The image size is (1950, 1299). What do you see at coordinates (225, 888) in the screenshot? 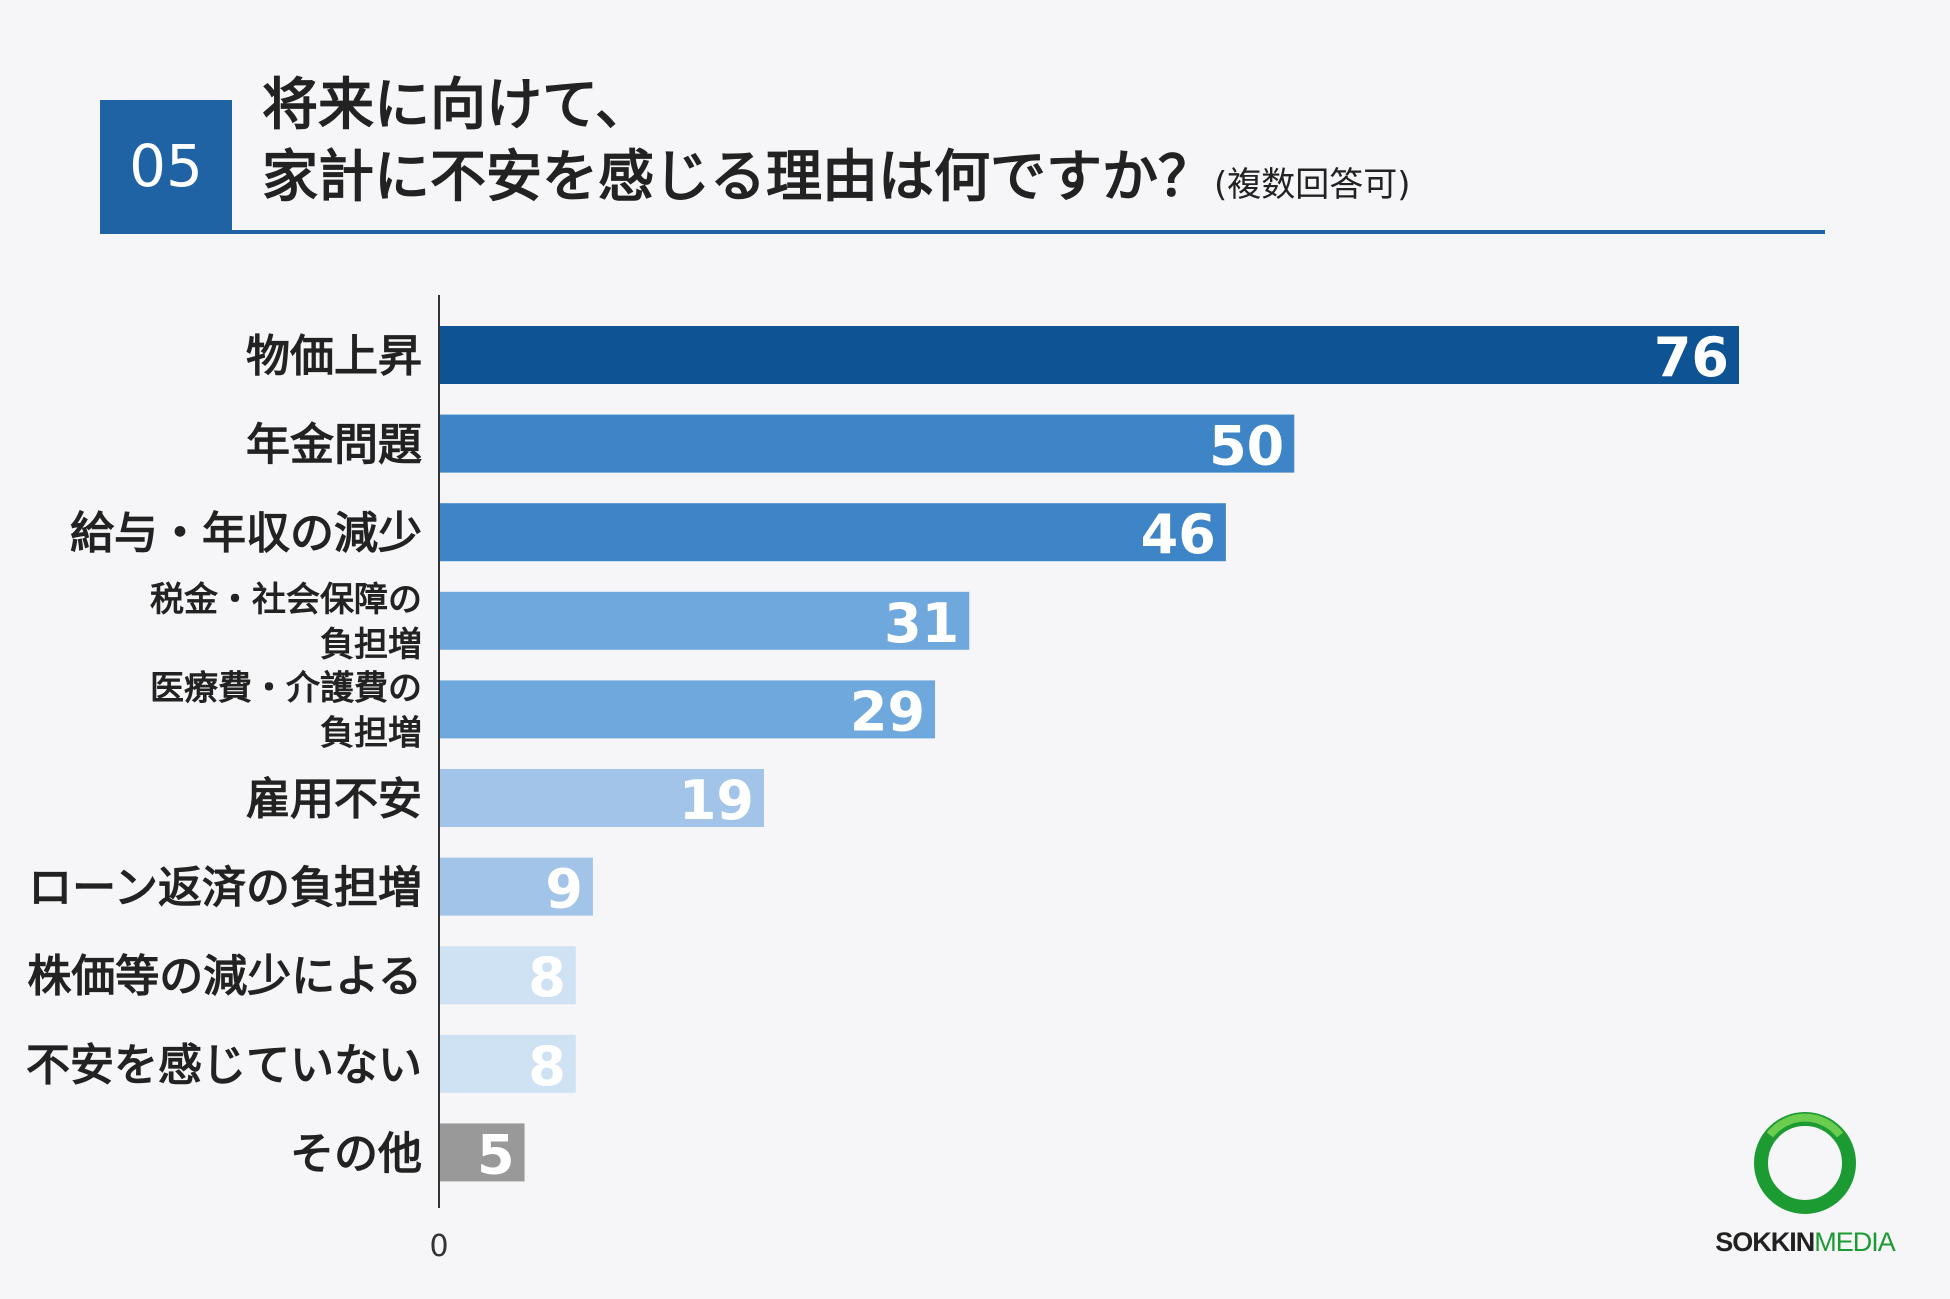
I see `category-label: ローン返済の負担増` at bounding box center [225, 888].